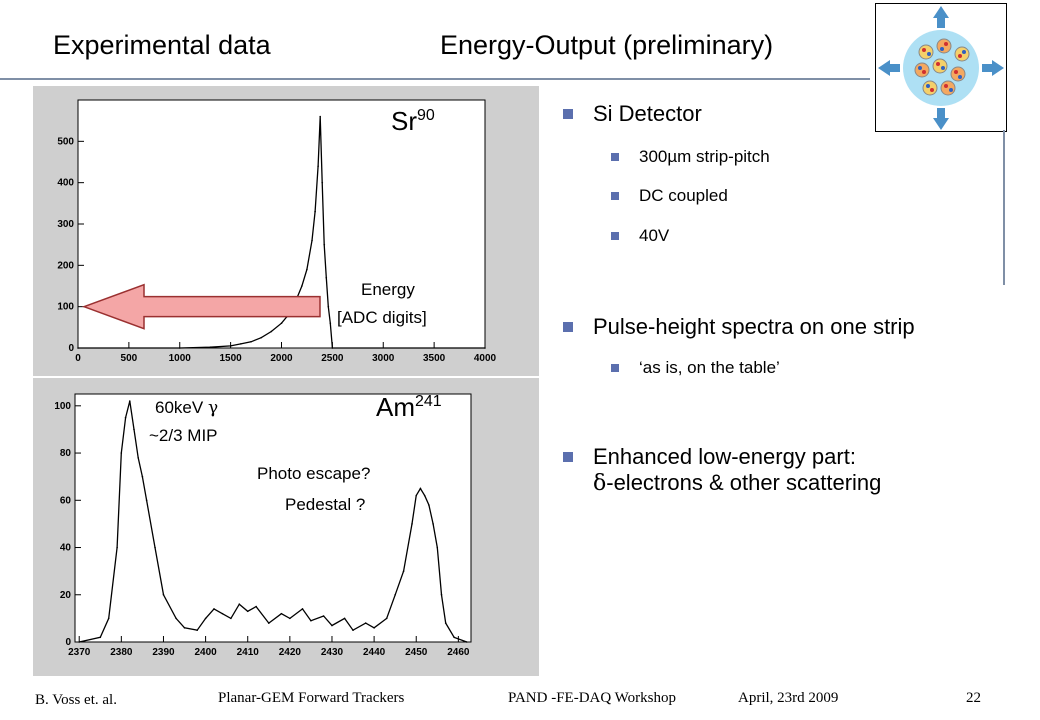  Describe the element at coordinates (201, 306) in the screenshot. I see `energy-arrow` at that location.